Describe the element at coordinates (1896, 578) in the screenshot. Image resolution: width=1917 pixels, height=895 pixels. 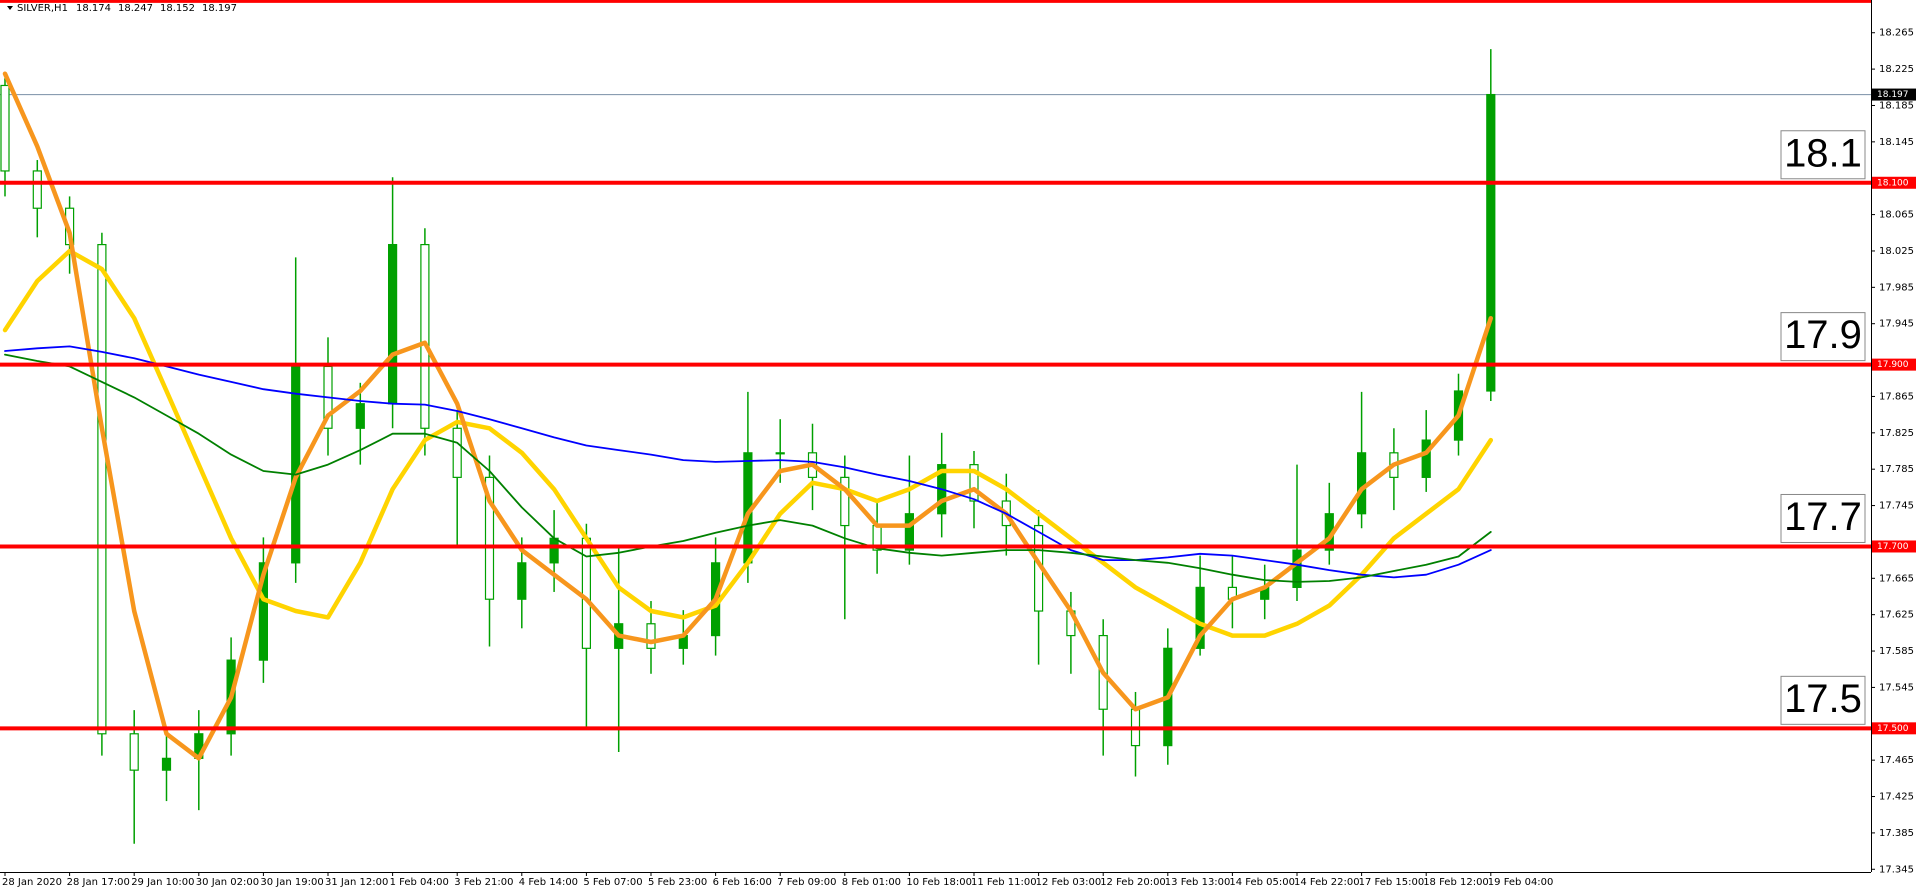
I see `y-tick-label: 17.665` at that location.